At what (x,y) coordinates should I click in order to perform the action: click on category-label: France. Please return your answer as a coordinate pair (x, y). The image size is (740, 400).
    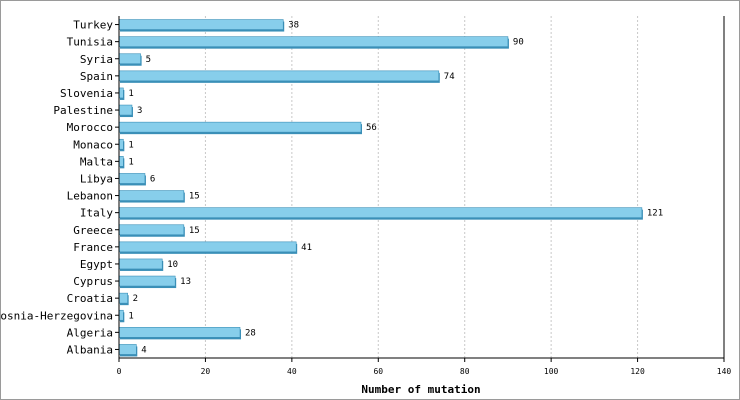
    Looking at the image, I should click on (93, 247).